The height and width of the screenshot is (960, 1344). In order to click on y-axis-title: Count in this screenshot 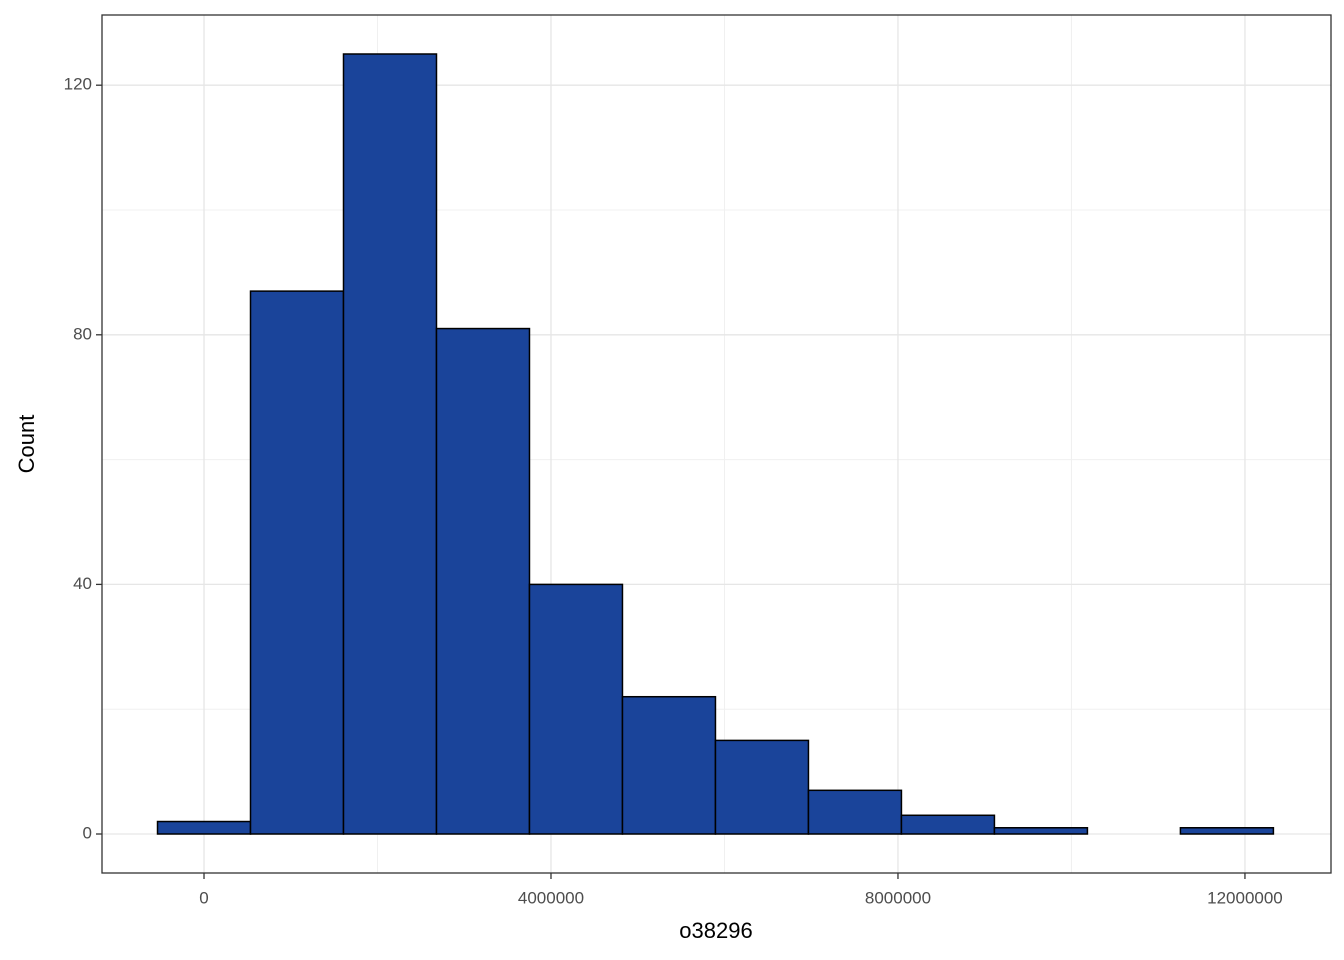, I will do `click(26, 444)`.